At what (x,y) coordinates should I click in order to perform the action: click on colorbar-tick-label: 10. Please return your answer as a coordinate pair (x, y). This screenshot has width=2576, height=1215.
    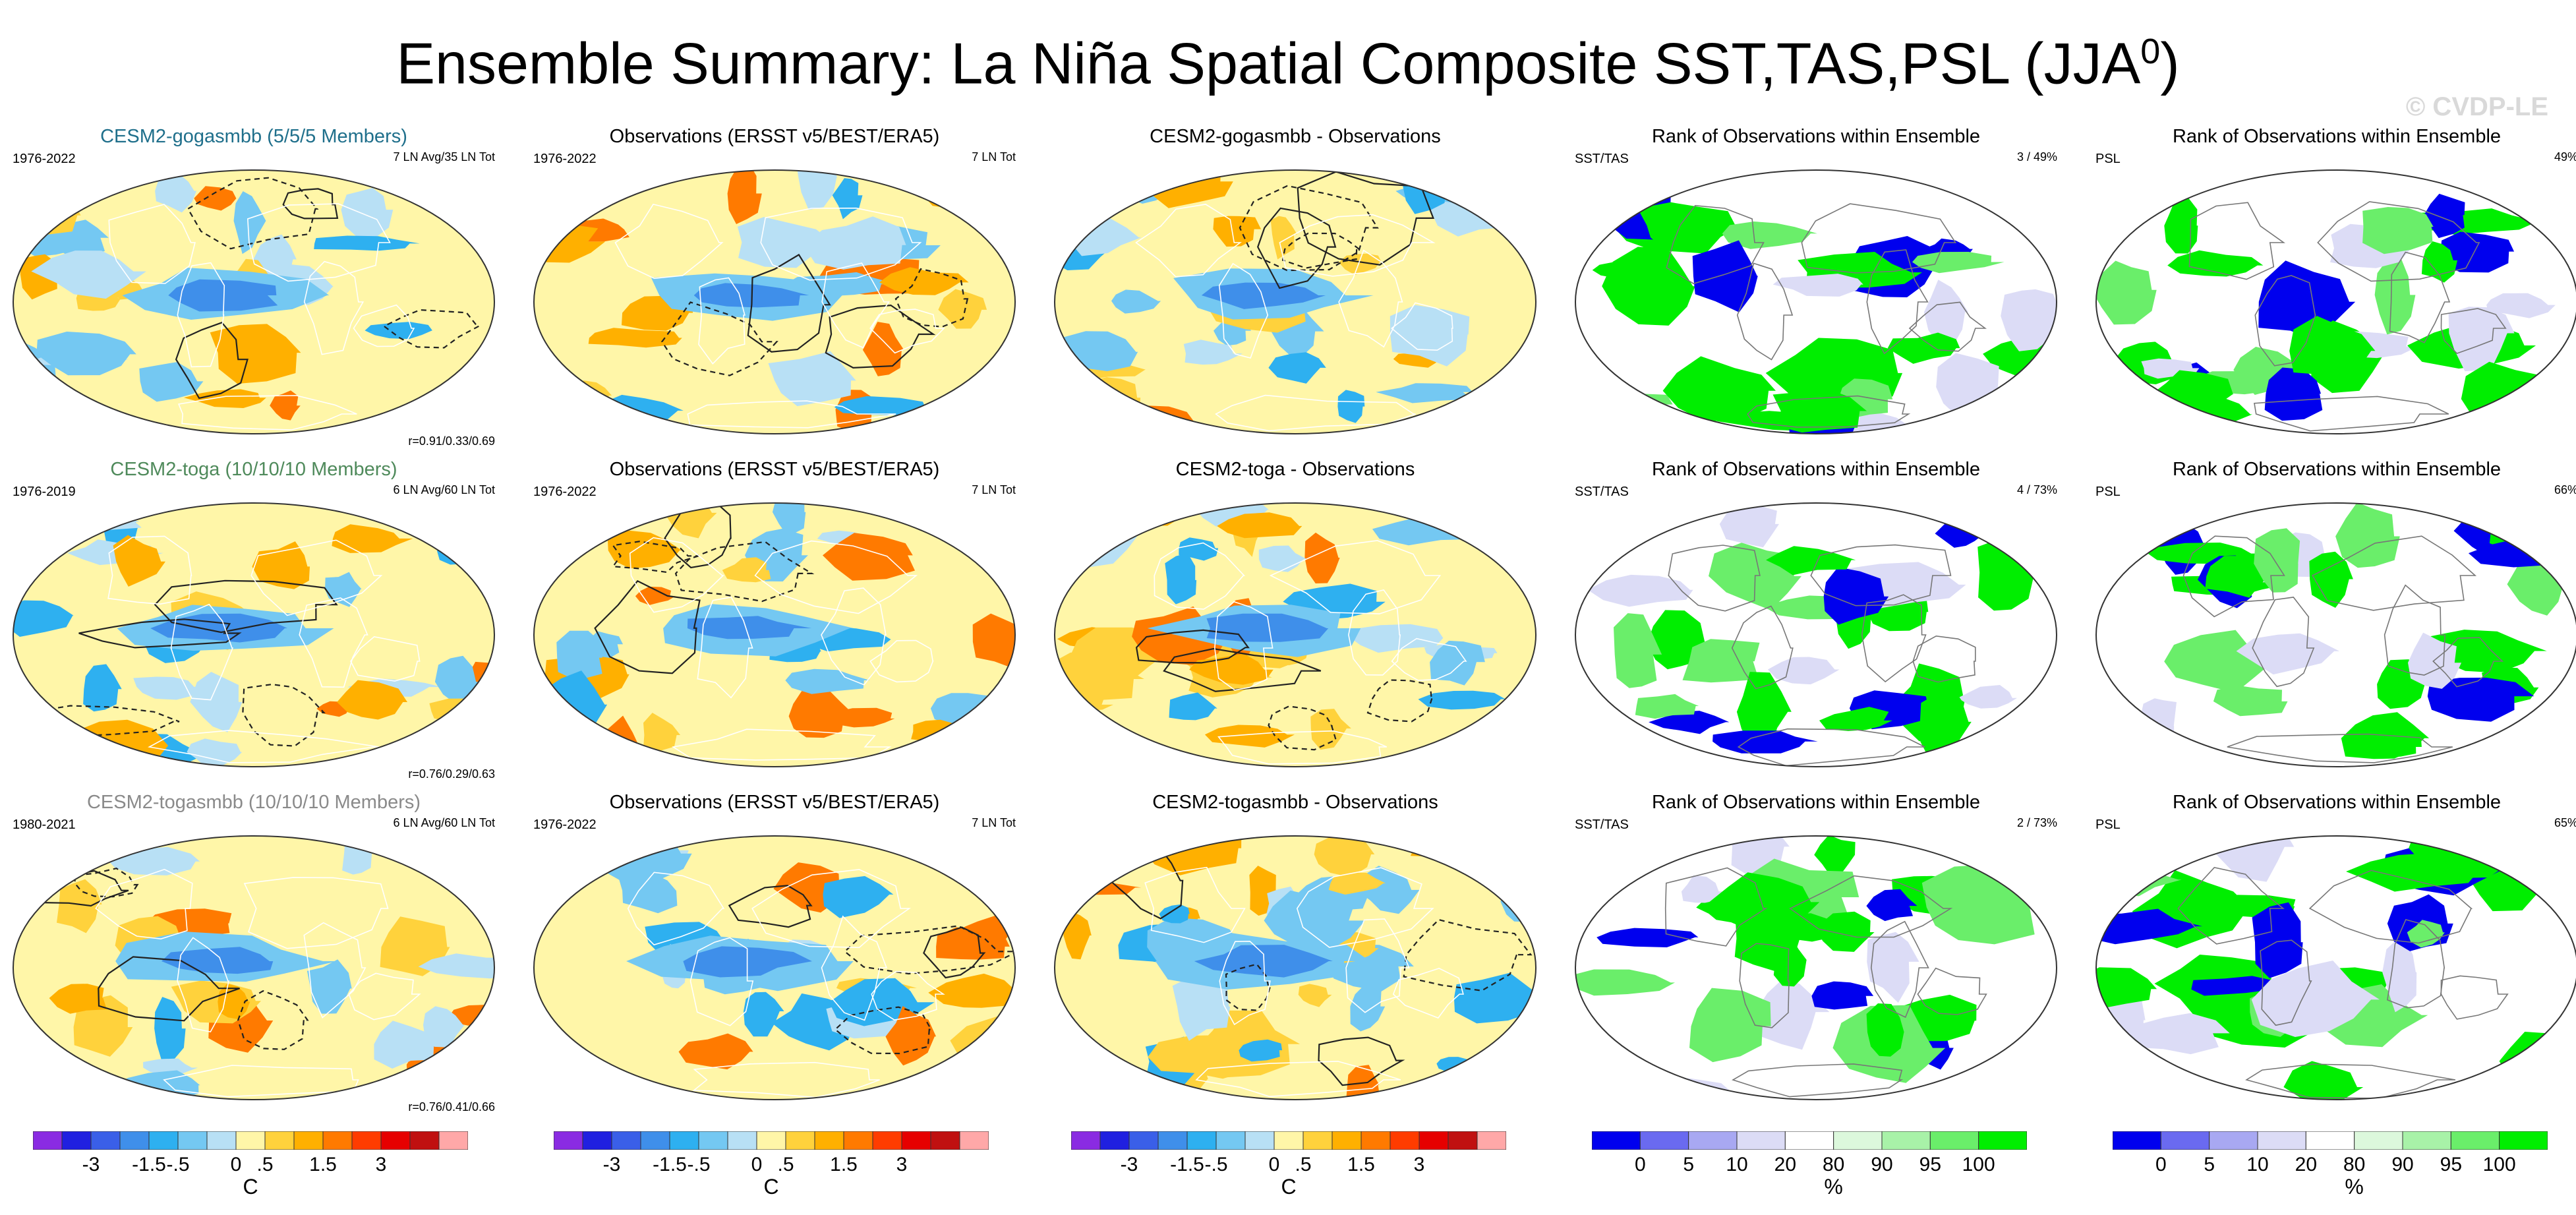
    Looking at the image, I should click on (1737, 1164).